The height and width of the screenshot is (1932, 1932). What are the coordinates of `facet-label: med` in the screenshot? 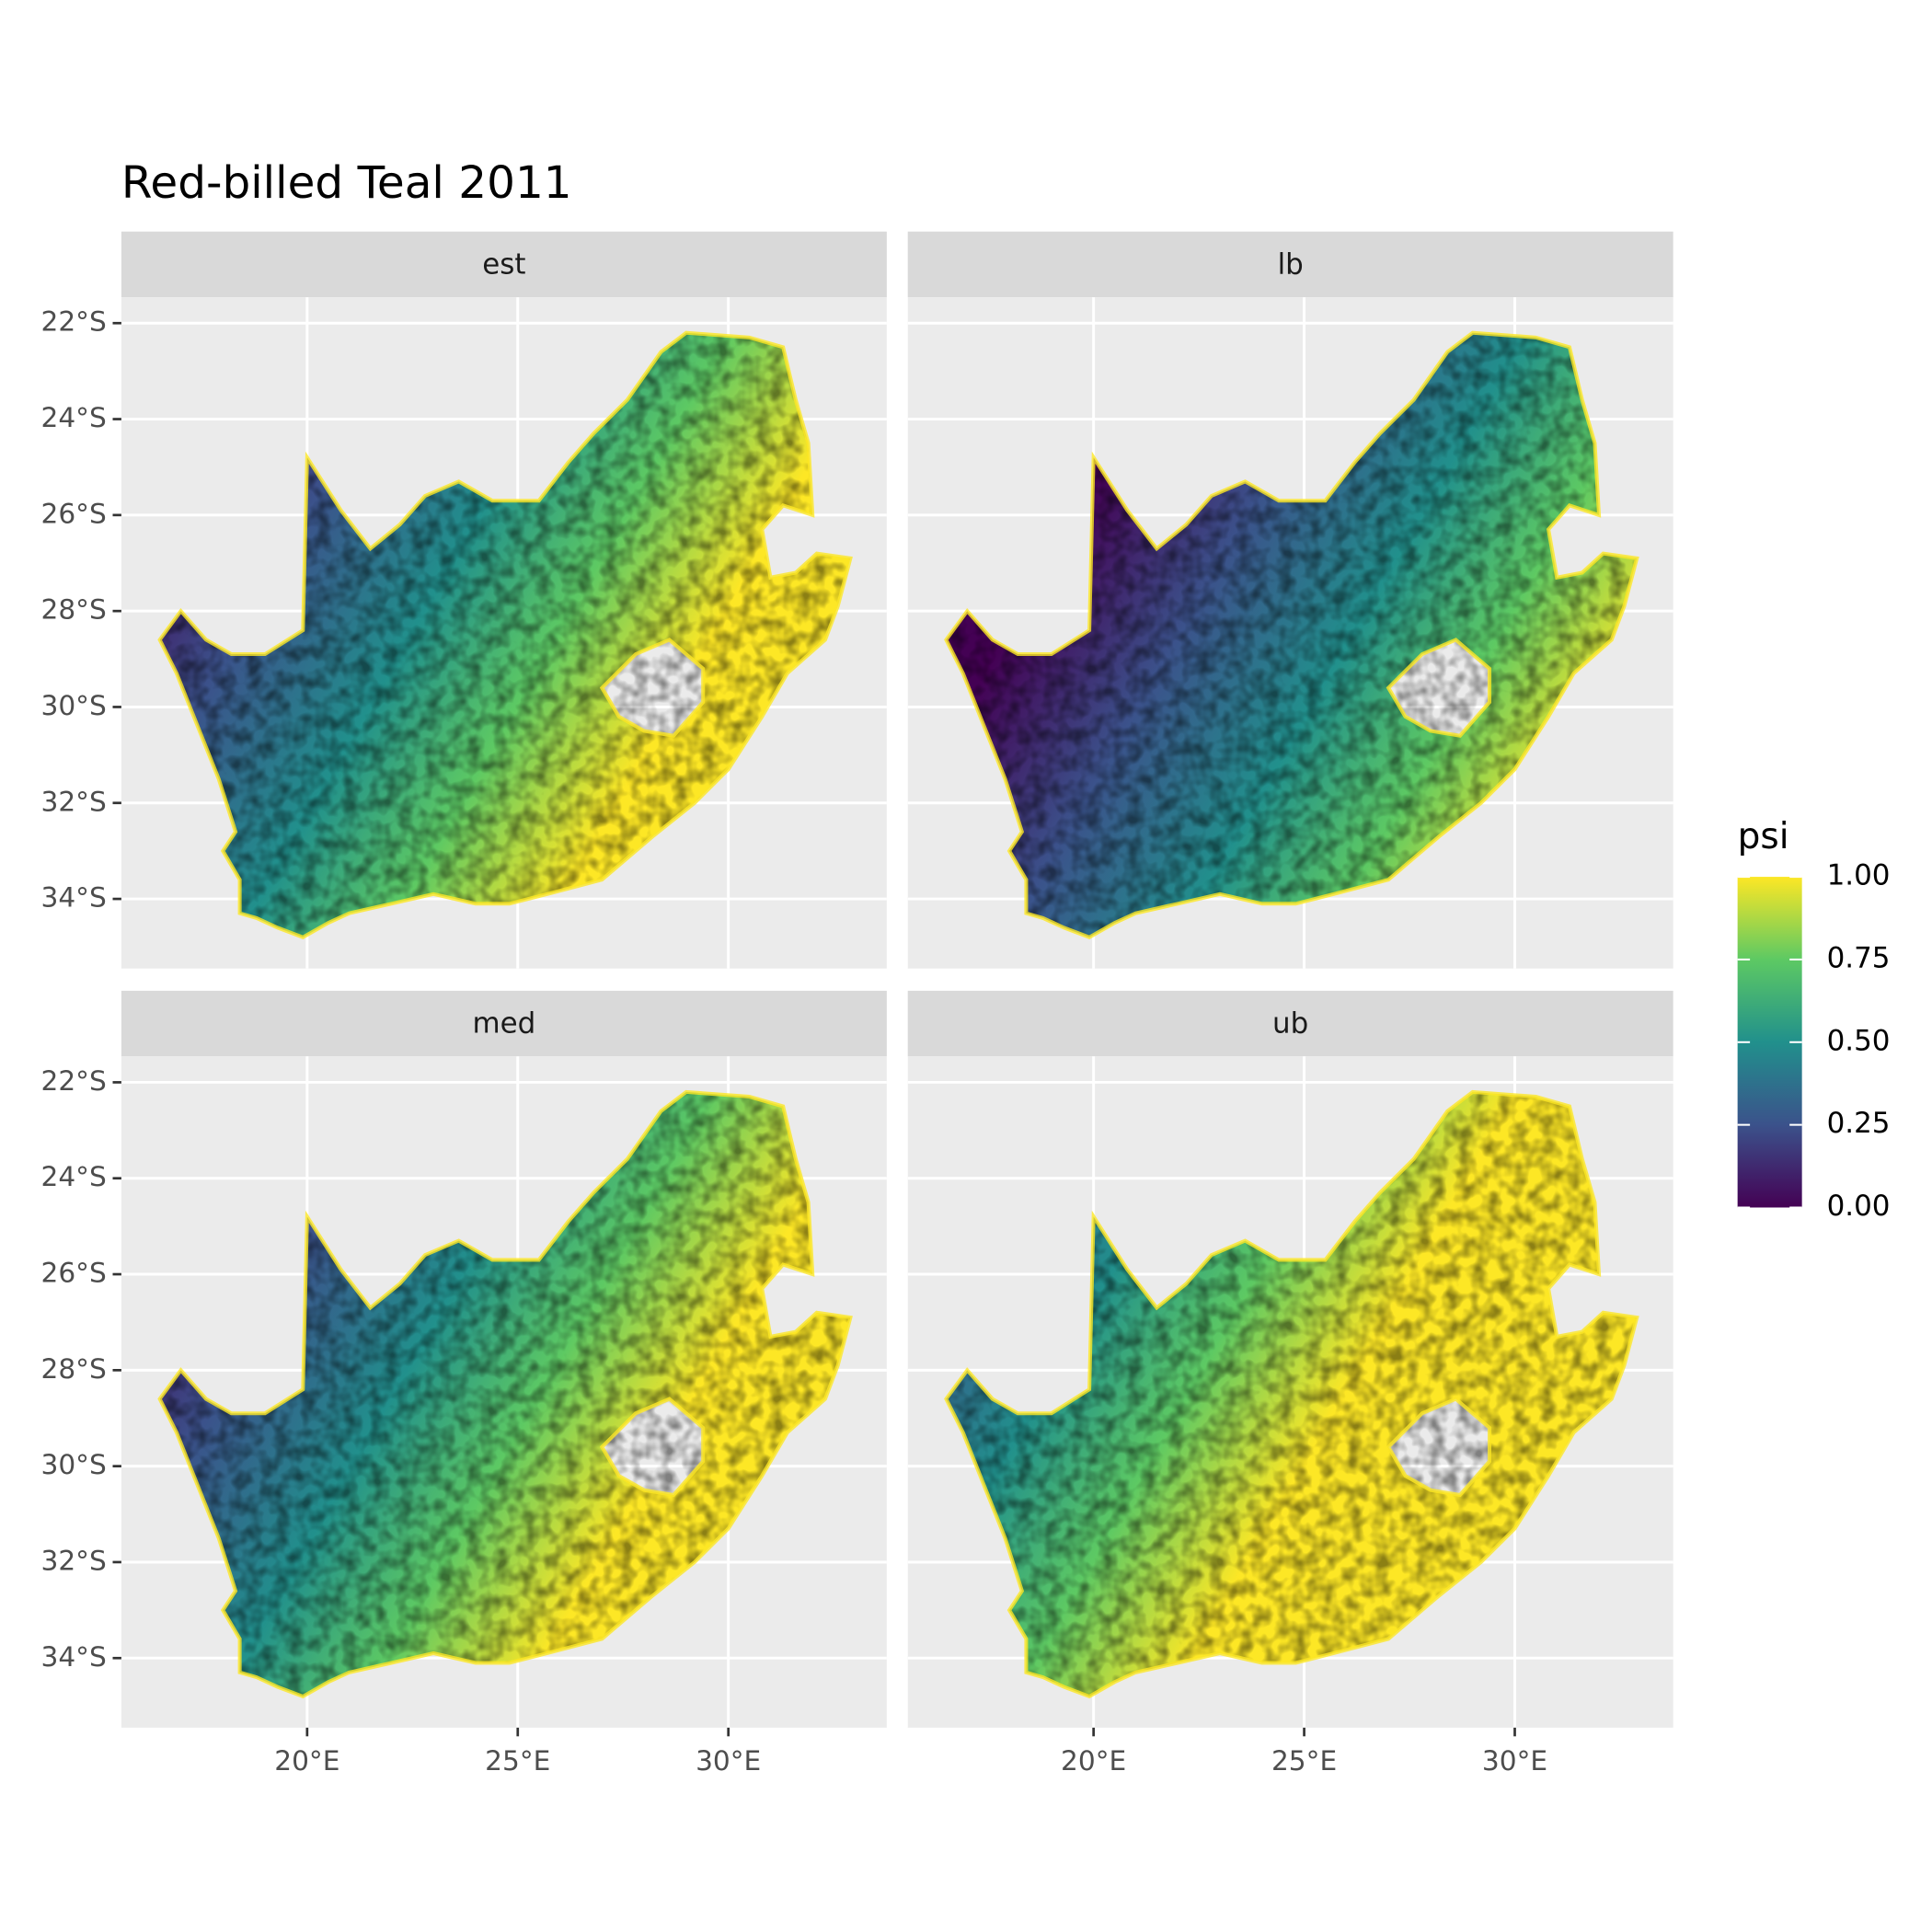 It's located at (503, 1023).